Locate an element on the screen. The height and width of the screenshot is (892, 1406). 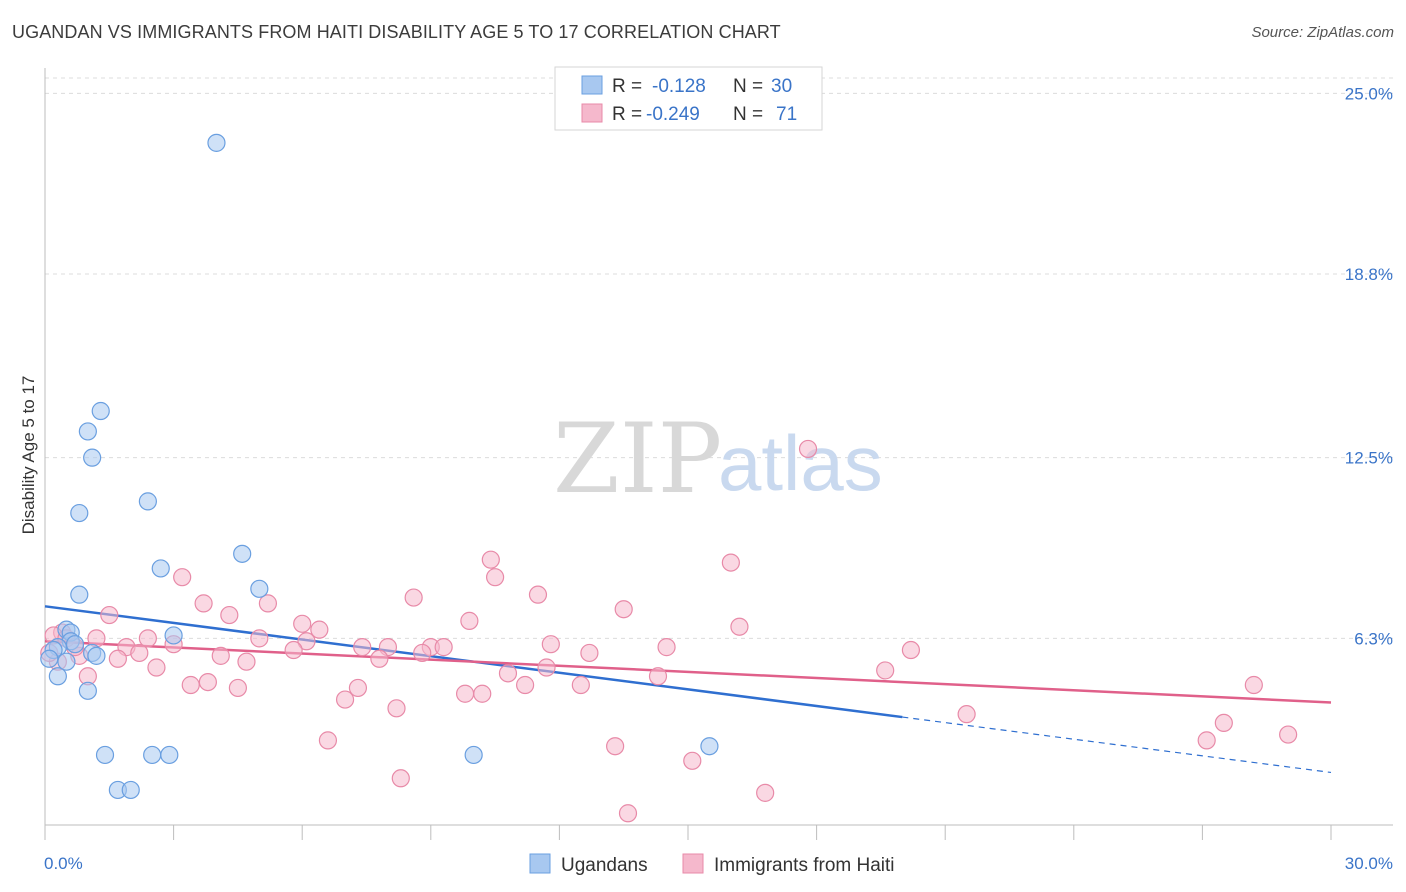
legend-n-value: 30 is located at coordinates (781, 86).